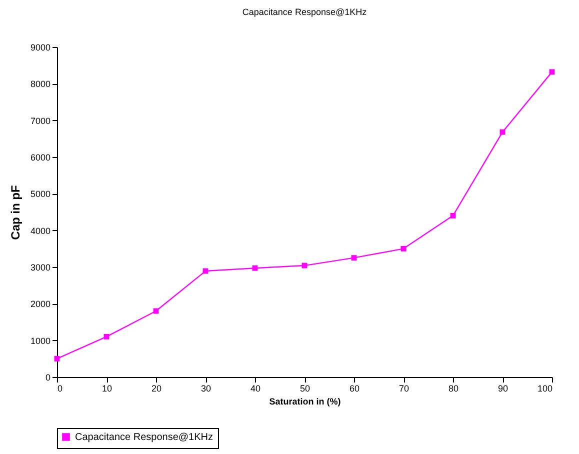 The height and width of the screenshot is (454, 579). I want to click on x-tick-label: 90, so click(503, 389).